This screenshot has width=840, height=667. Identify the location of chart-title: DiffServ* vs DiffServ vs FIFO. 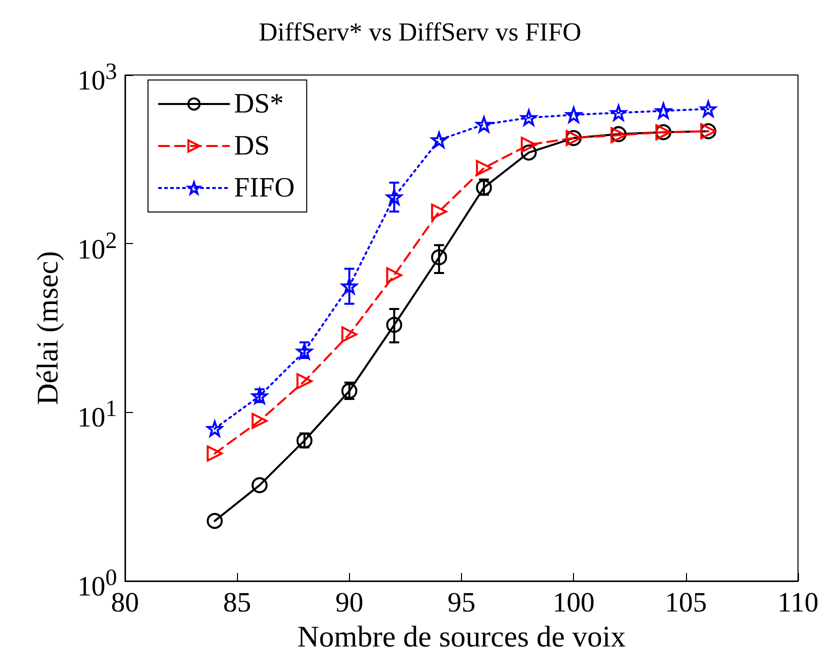
(420, 32).